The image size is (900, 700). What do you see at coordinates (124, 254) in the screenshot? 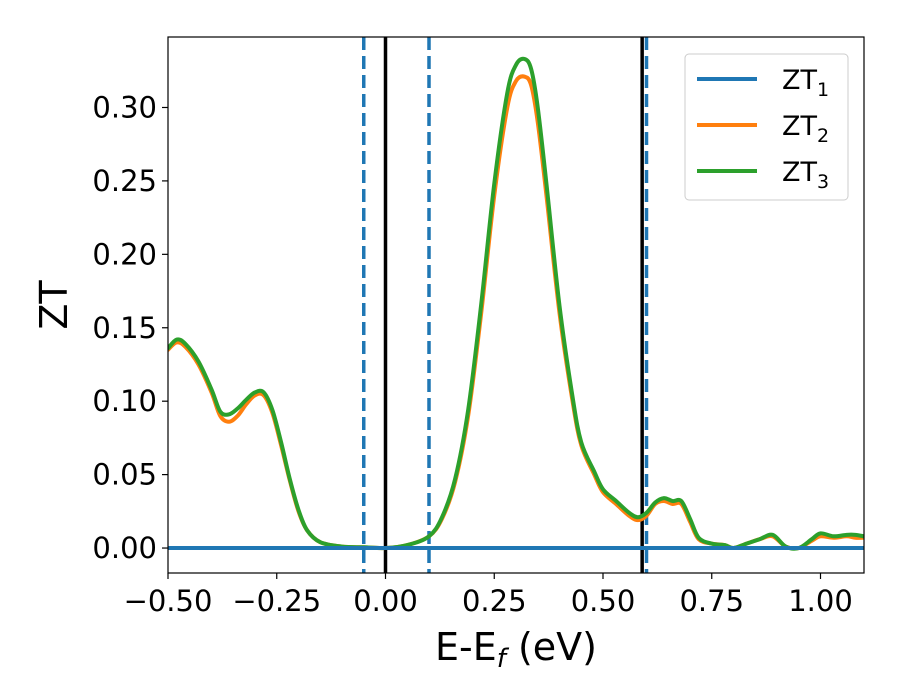
I see `y-tick-label: 0.20` at bounding box center [124, 254].